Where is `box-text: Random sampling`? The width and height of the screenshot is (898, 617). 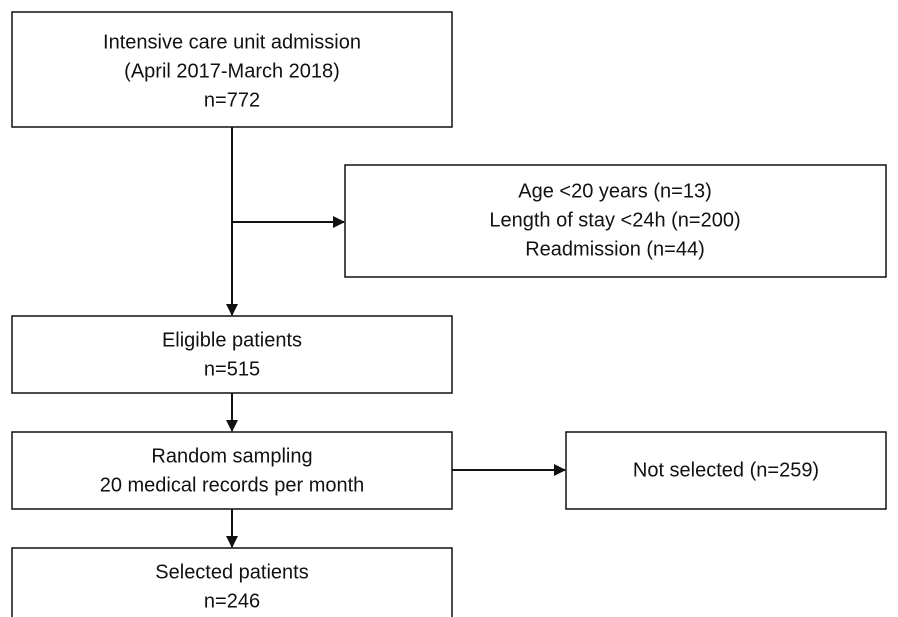 box-text: Random sampling is located at coordinates (231, 456).